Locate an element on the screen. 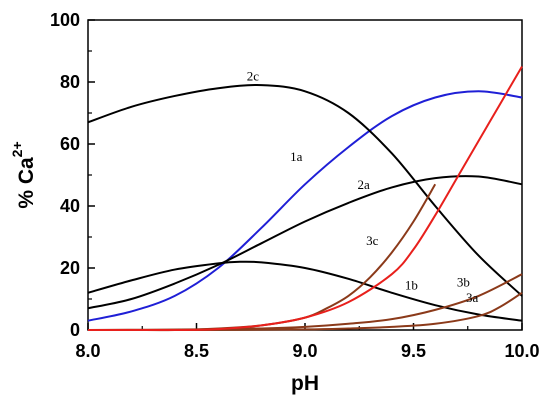  curve-label-1b: 1b is located at coordinates (411, 285).